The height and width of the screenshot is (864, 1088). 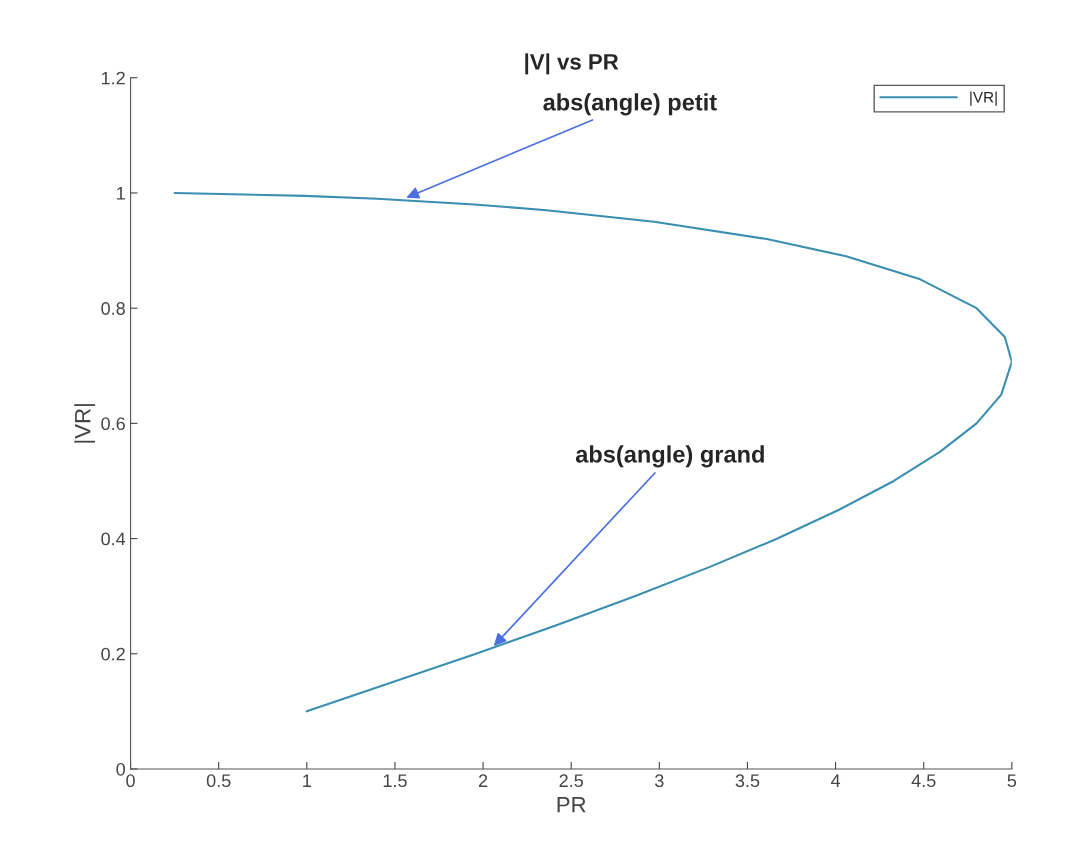 I want to click on x-tick-label: 0.5, so click(x=218, y=781).